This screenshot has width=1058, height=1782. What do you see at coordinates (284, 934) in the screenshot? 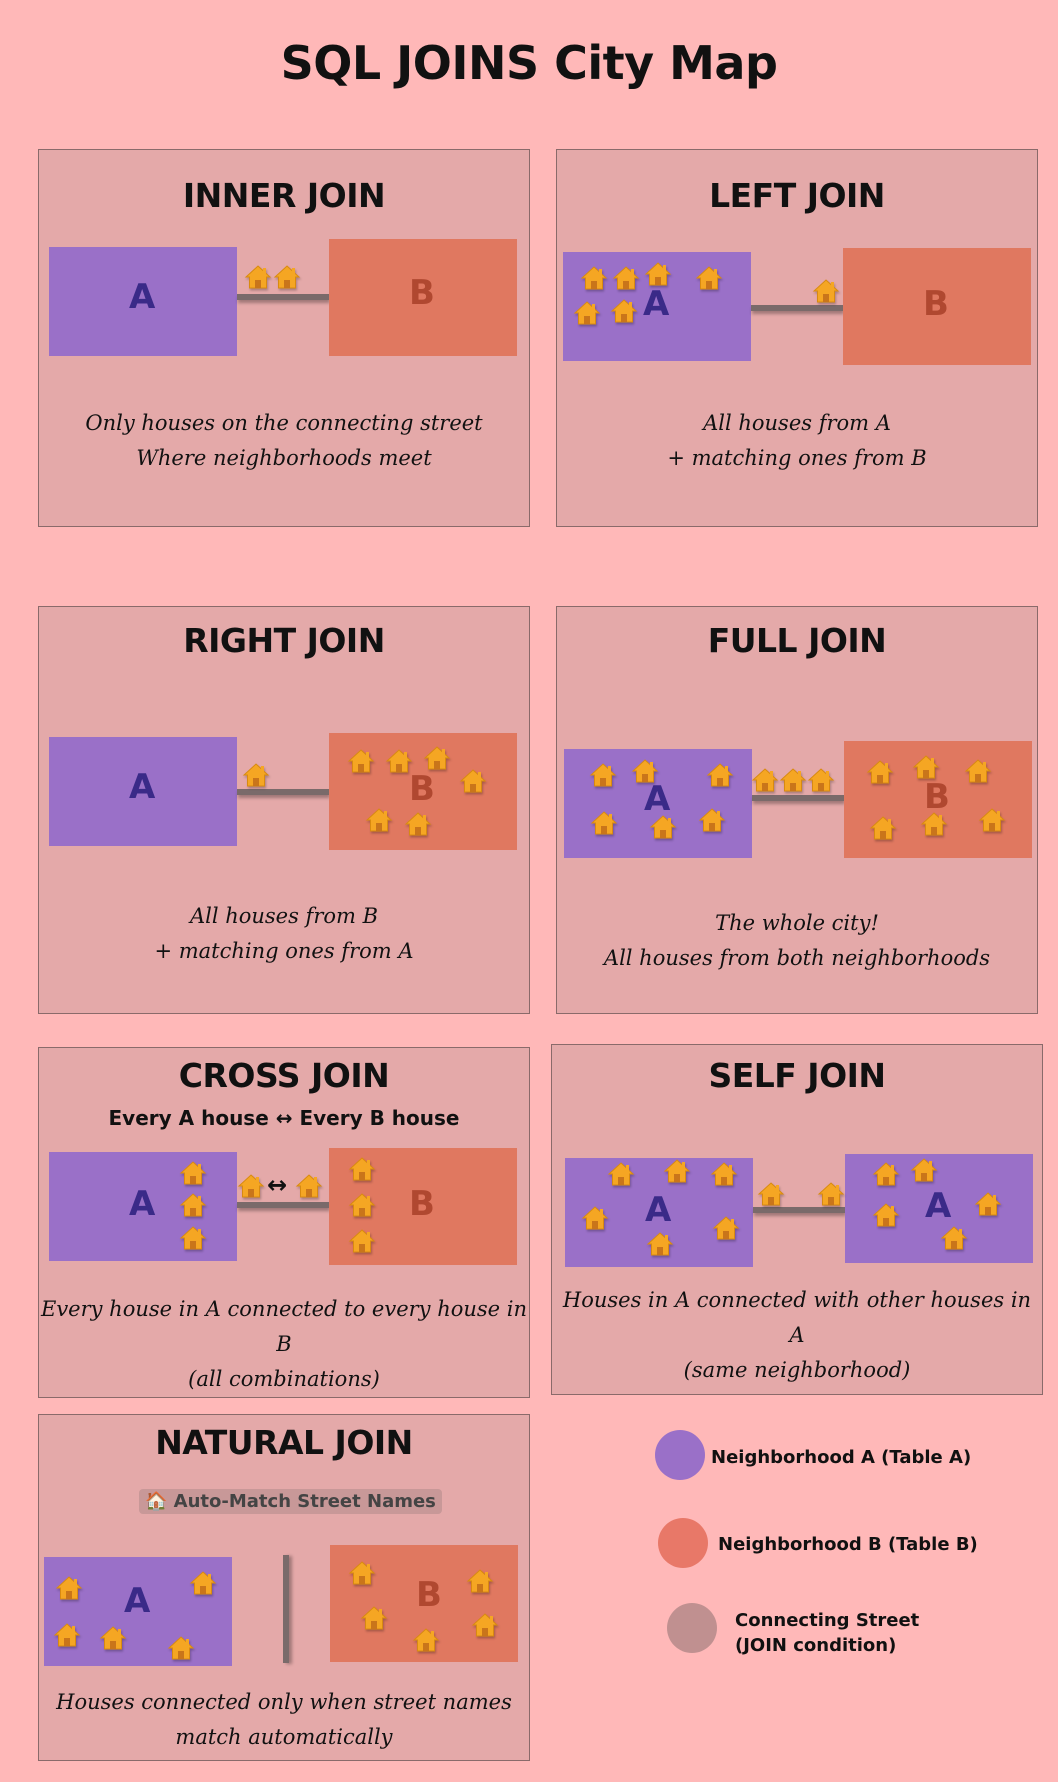
I see `caption: All houses from B + matching ones from A` at bounding box center [284, 934].